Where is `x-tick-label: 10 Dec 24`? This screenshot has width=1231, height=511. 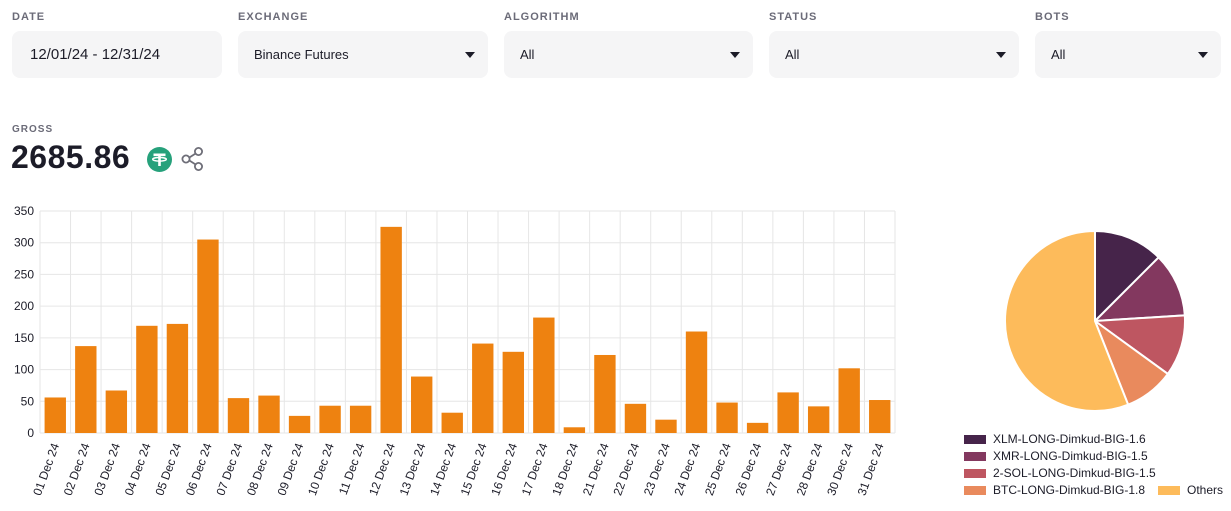 x-tick-label: 10 Dec 24 is located at coordinates (321, 469).